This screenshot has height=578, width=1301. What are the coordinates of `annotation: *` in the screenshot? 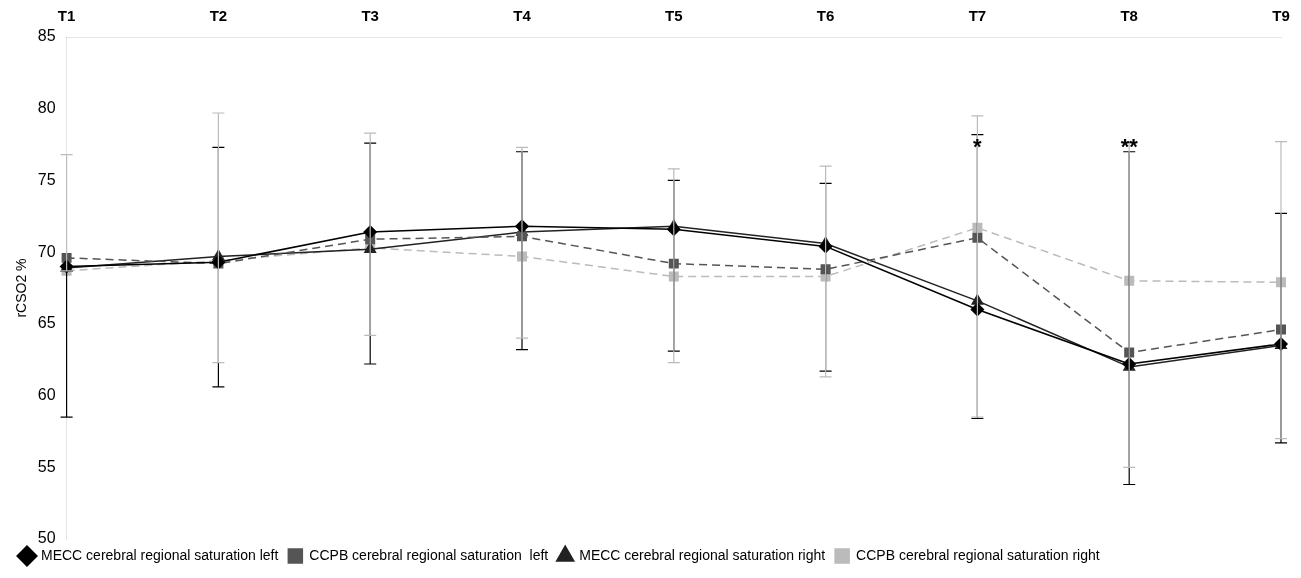 It's located at (978, 146).